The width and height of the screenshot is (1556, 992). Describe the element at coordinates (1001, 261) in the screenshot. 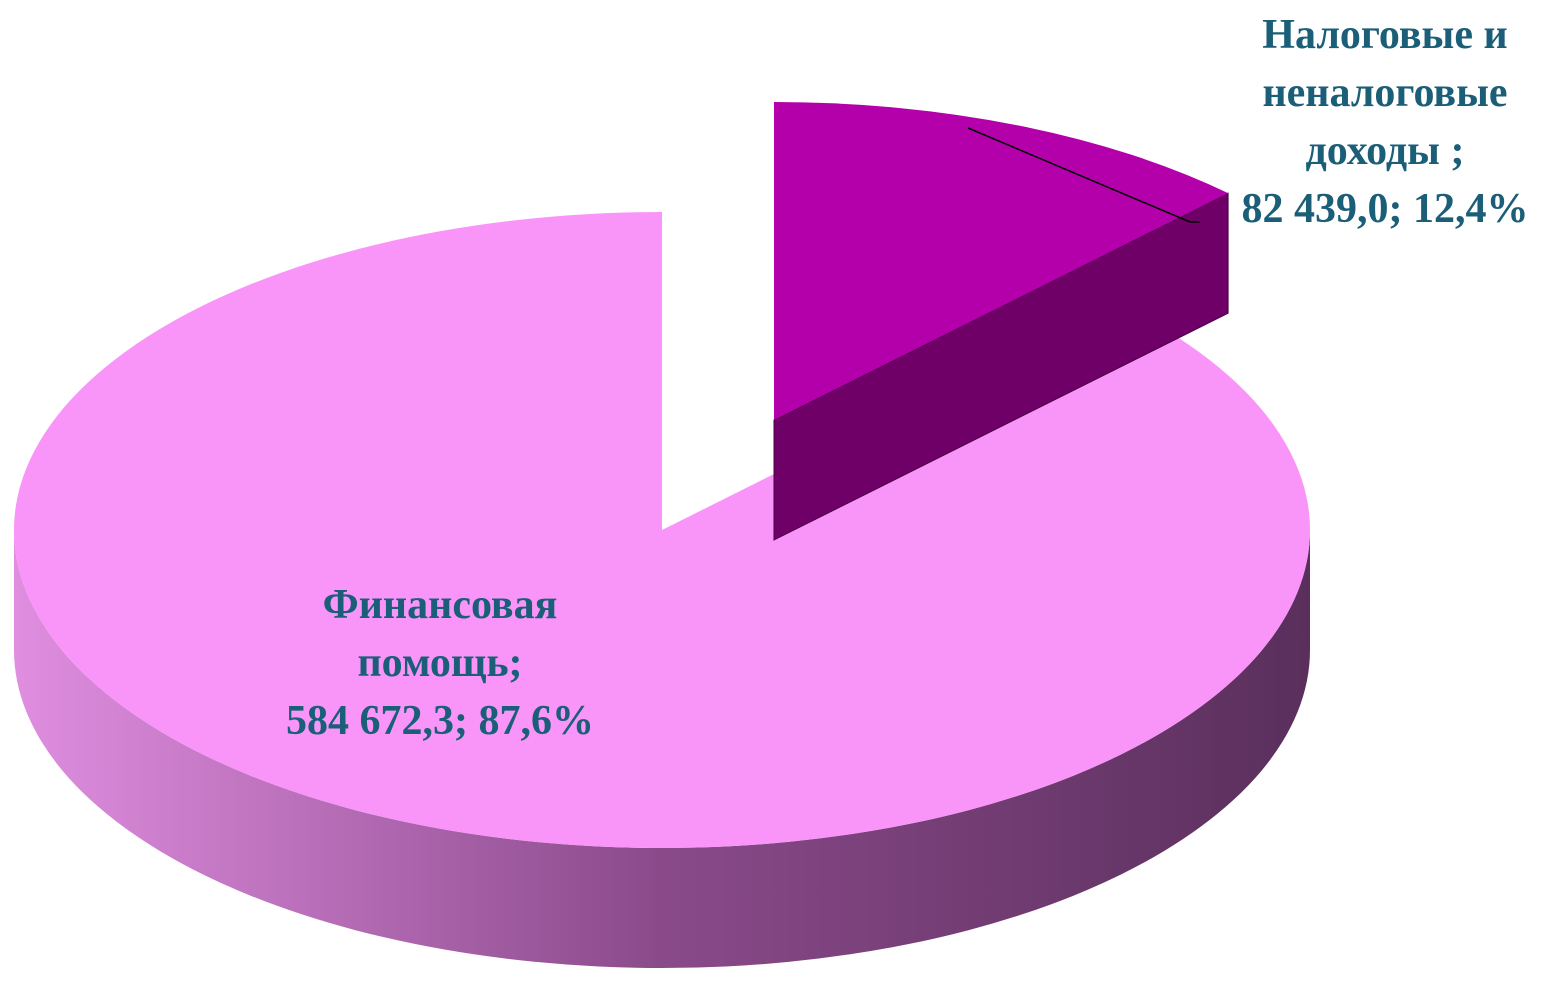

I see `slice` at that location.